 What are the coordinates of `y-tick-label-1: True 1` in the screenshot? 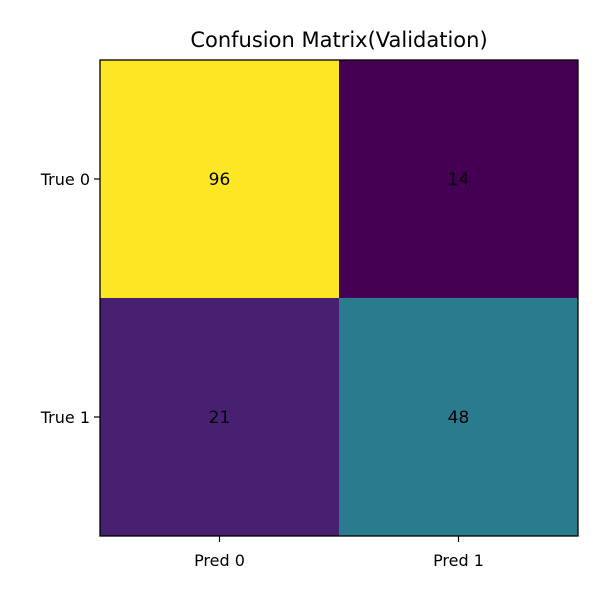 It's located at (65, 417).